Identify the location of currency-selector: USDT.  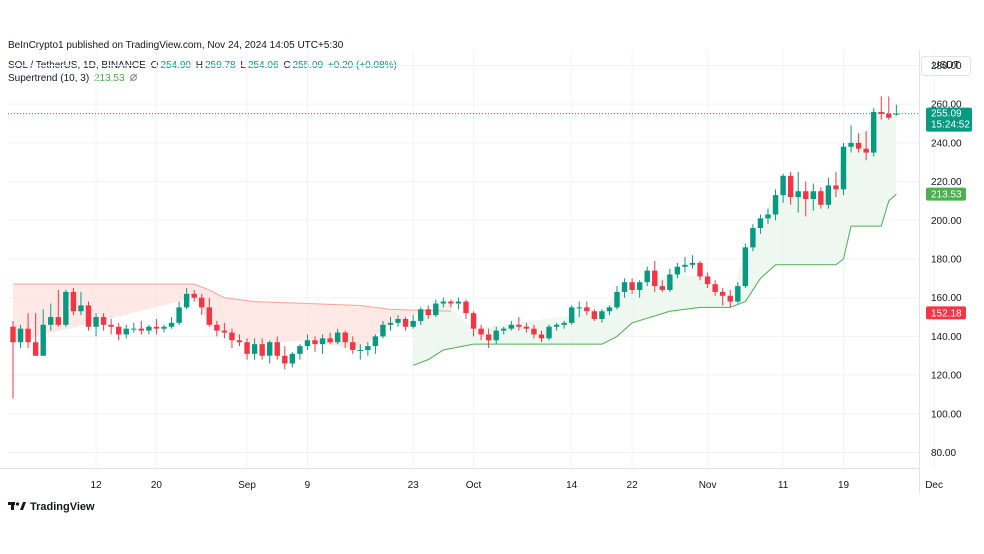
(946, 66).